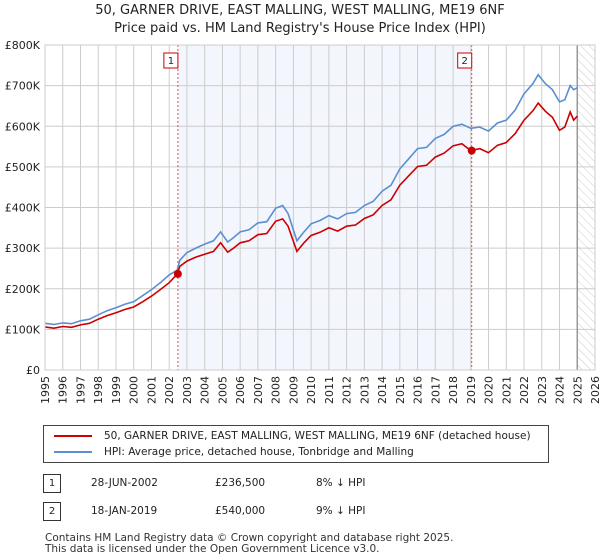 Image resolution: width=600 pixels, height=560 pixels. I want to click on x-tick-label: 2002, so click(169, 390).